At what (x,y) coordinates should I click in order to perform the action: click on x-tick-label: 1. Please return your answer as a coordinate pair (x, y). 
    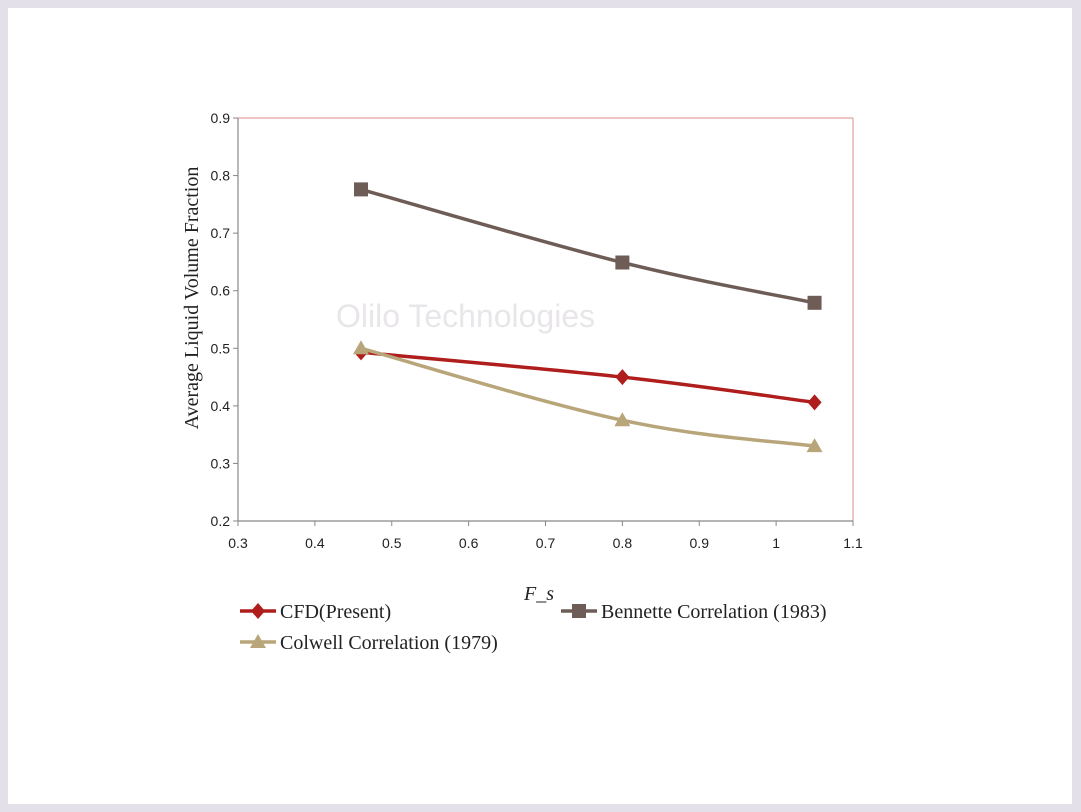
    Looking at the image, I should click on (776, 543).